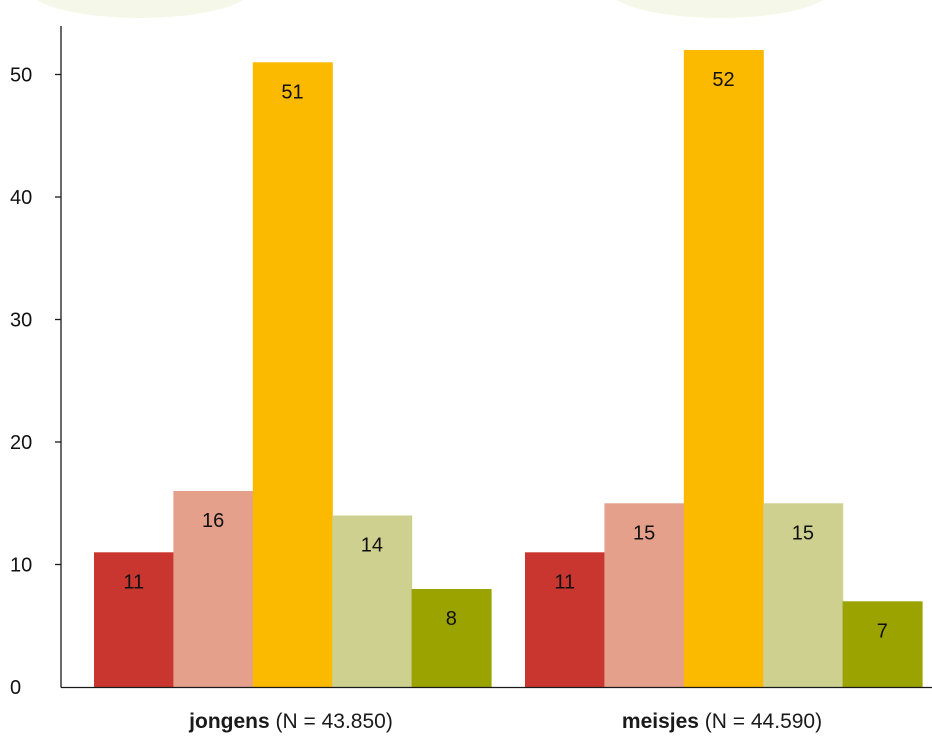 This screenshot has height=737, width=932. I want to click on category-name: jongens, so click(229, 721).